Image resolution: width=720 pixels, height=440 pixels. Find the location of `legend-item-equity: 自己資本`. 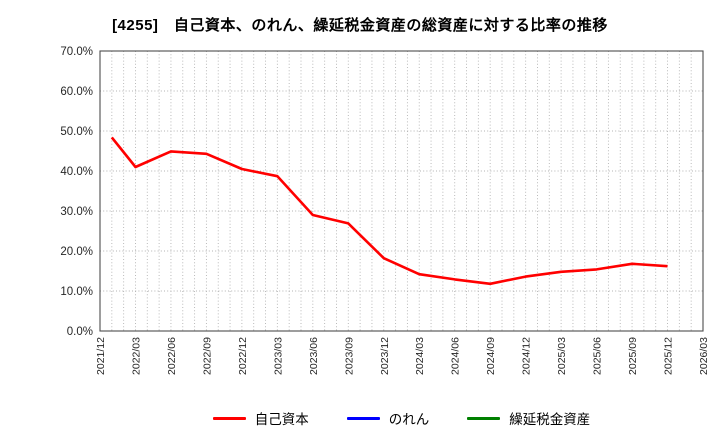

legend-item-equity: 自己資本 is located at coordinates (260, 418).